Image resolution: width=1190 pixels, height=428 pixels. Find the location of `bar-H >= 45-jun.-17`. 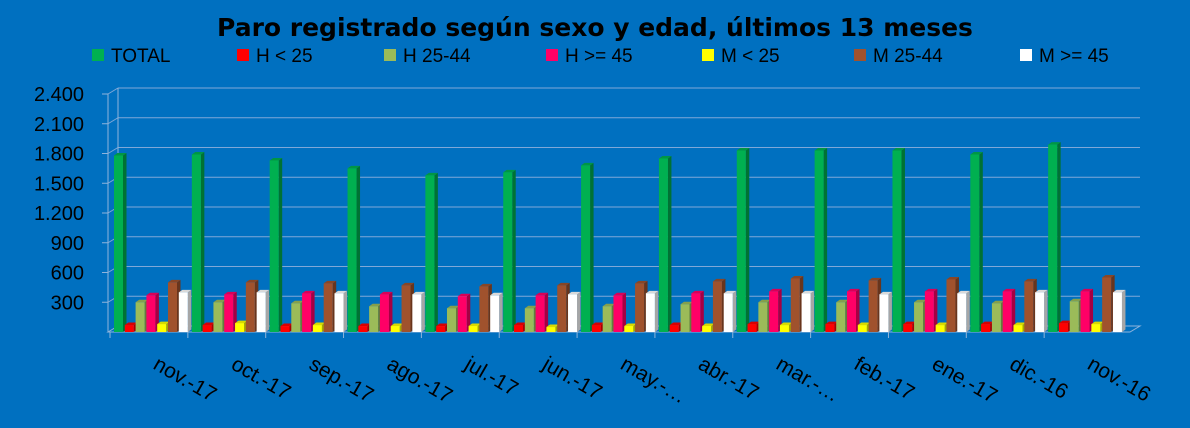

bar-H >= 45-jun.-17 is located at coordinates (542, 312).